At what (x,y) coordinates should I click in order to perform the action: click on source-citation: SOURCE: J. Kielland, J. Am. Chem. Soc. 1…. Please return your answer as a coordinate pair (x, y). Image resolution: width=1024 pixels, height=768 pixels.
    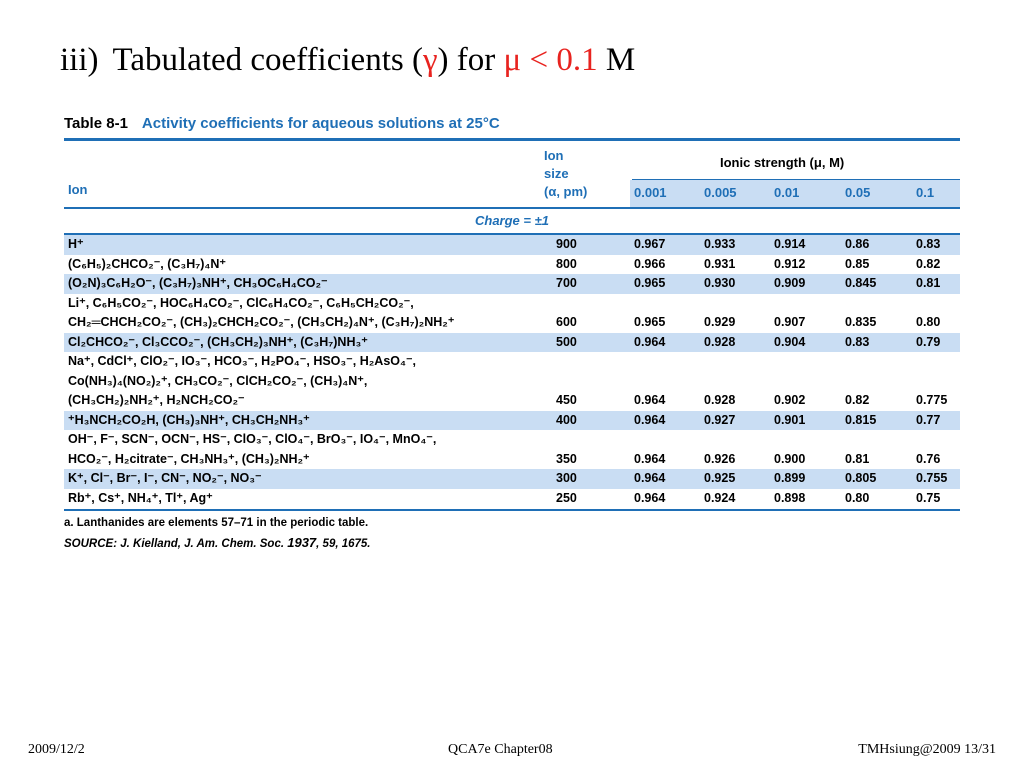
    Looking at the image, I should click on (512, 543).